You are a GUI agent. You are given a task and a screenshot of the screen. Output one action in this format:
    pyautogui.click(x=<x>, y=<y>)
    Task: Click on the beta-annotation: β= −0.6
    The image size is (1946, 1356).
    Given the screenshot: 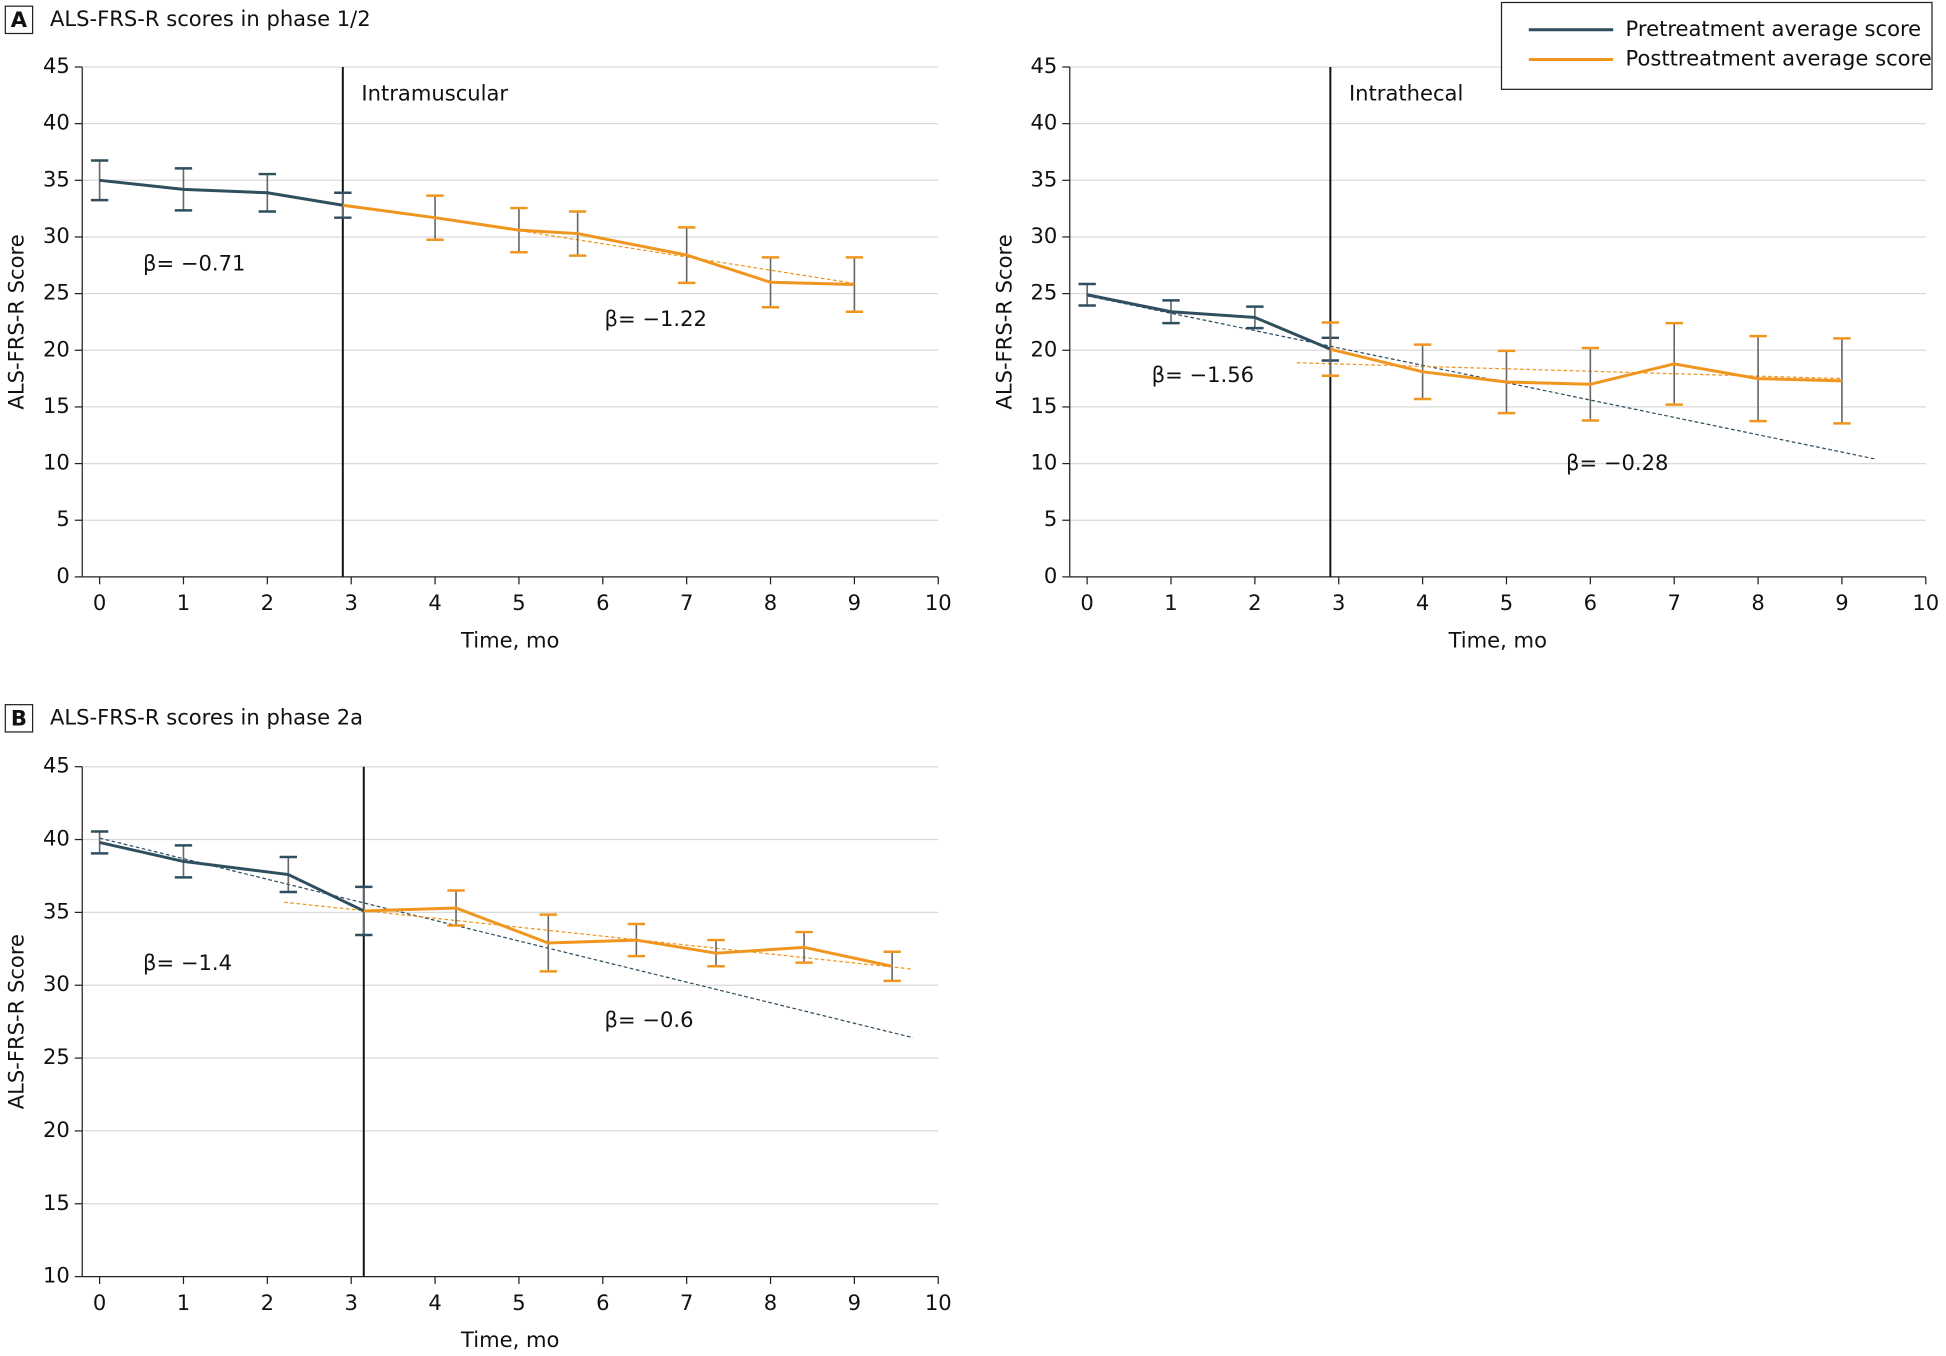 What is the action you would take?
    pyautogui.click(x=649, y=1019)
    